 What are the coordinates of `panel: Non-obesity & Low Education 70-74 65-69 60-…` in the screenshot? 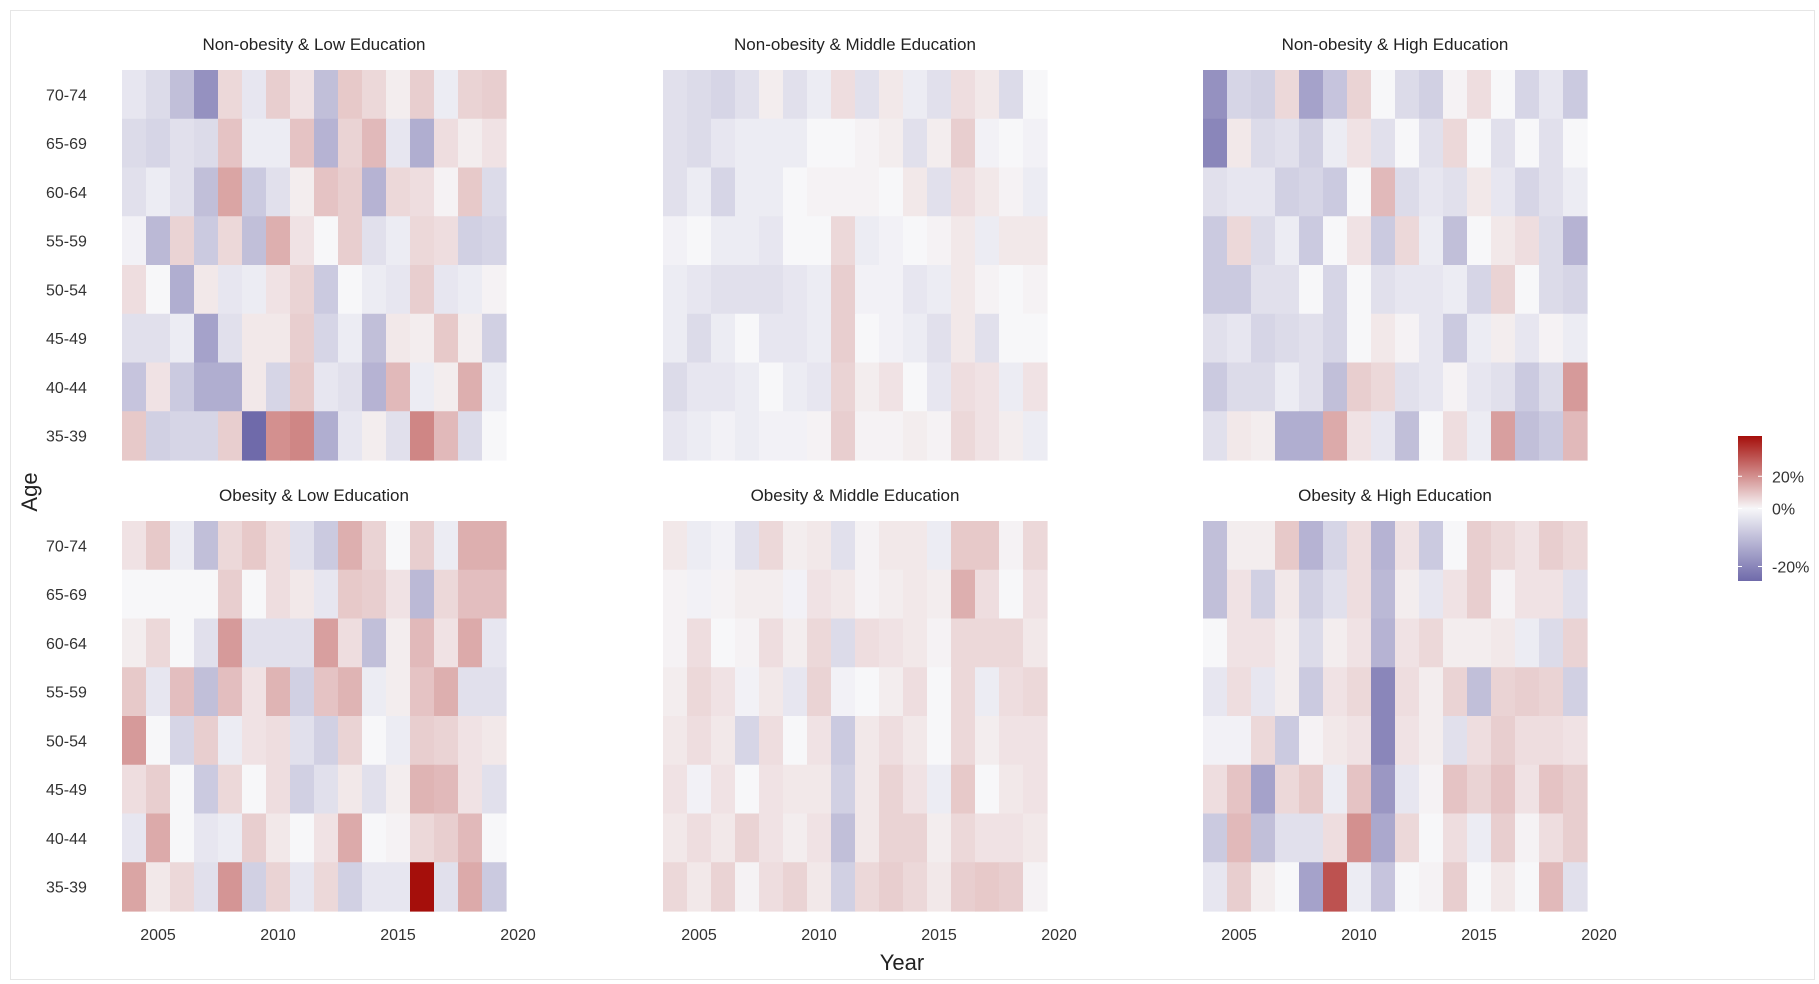 It's located at (276, 248).